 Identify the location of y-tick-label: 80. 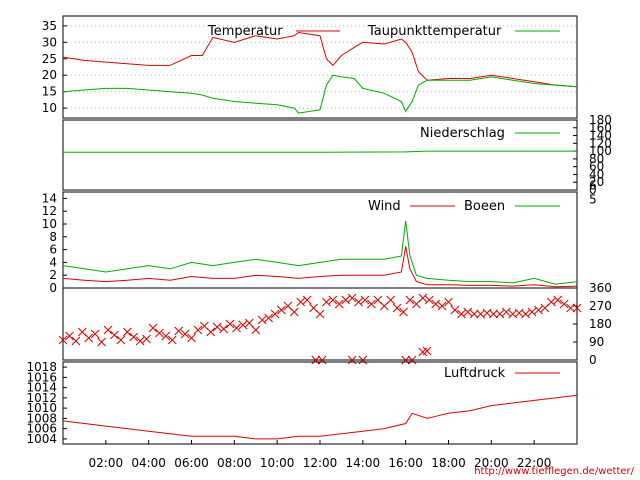
(596, 159).